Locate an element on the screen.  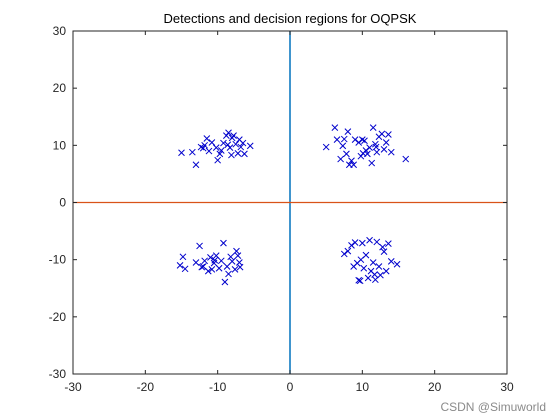
y-tick-label: -20 is located at coordinates (58, 317).